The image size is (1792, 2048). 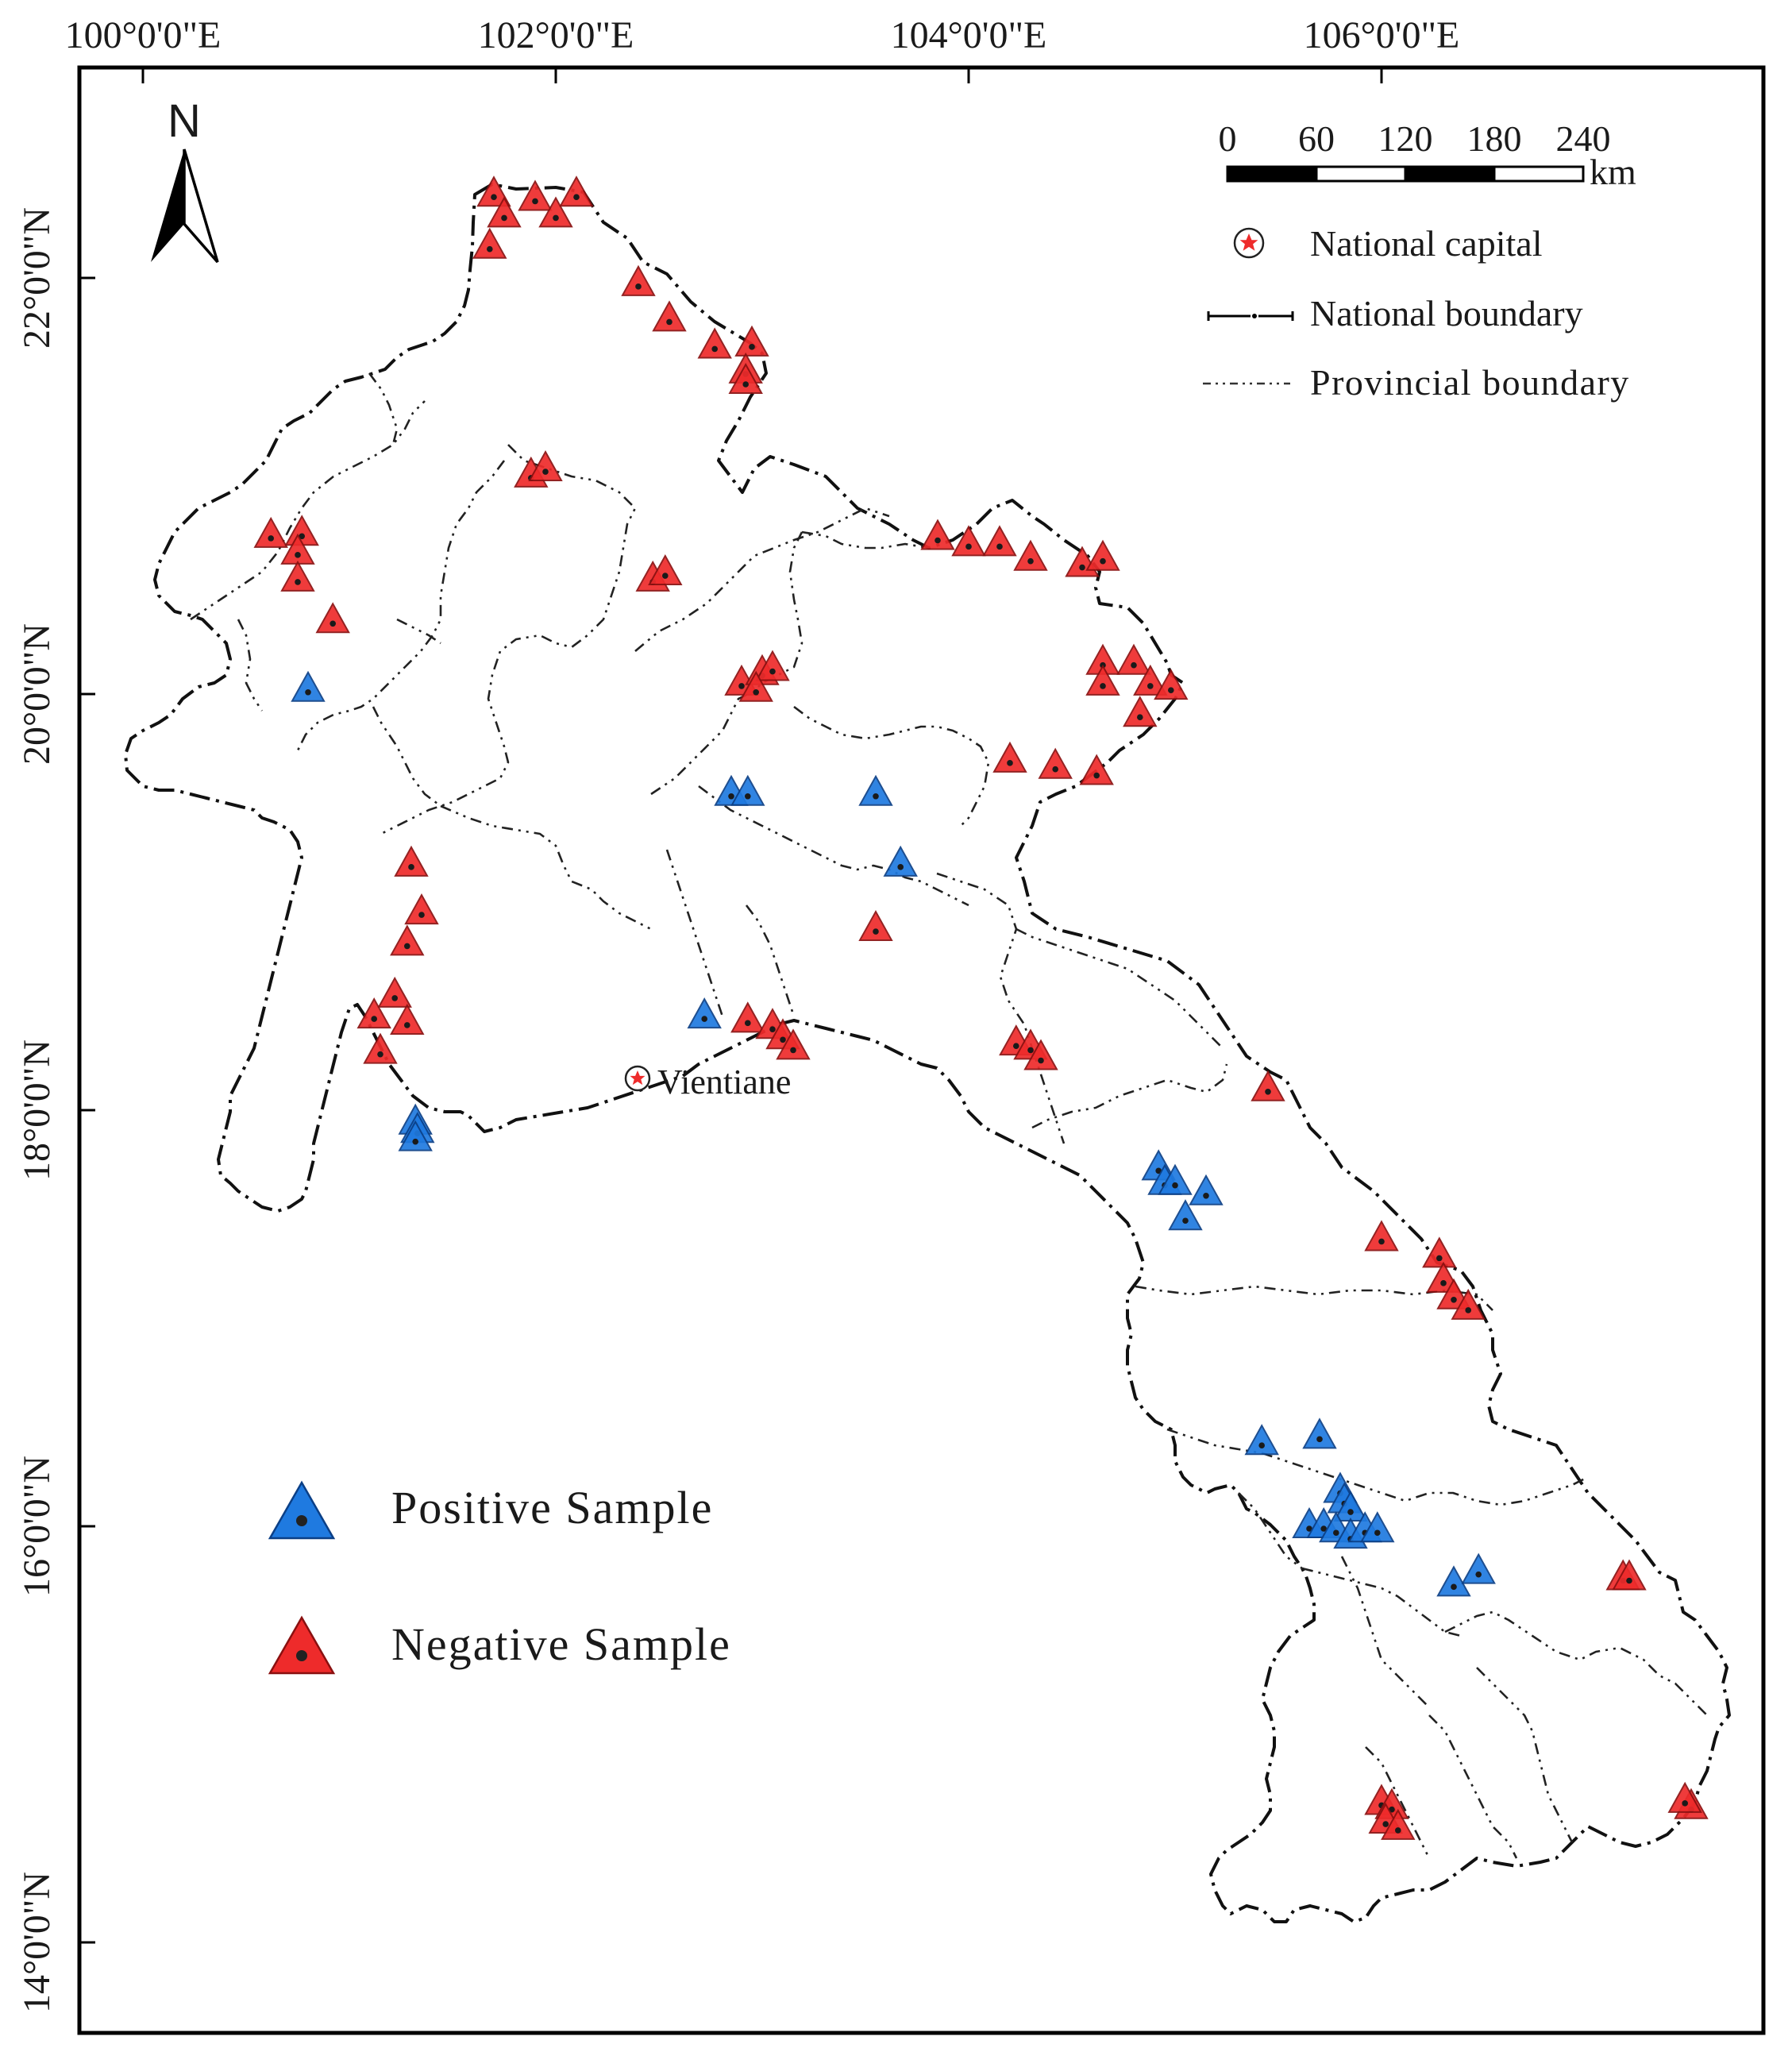 I want to click on latitude-labels: 22°0'0"N 20°0'0"N 18°0'0"N 16°0'0"N 14°0'0"N, so click(x=37, y=1110).